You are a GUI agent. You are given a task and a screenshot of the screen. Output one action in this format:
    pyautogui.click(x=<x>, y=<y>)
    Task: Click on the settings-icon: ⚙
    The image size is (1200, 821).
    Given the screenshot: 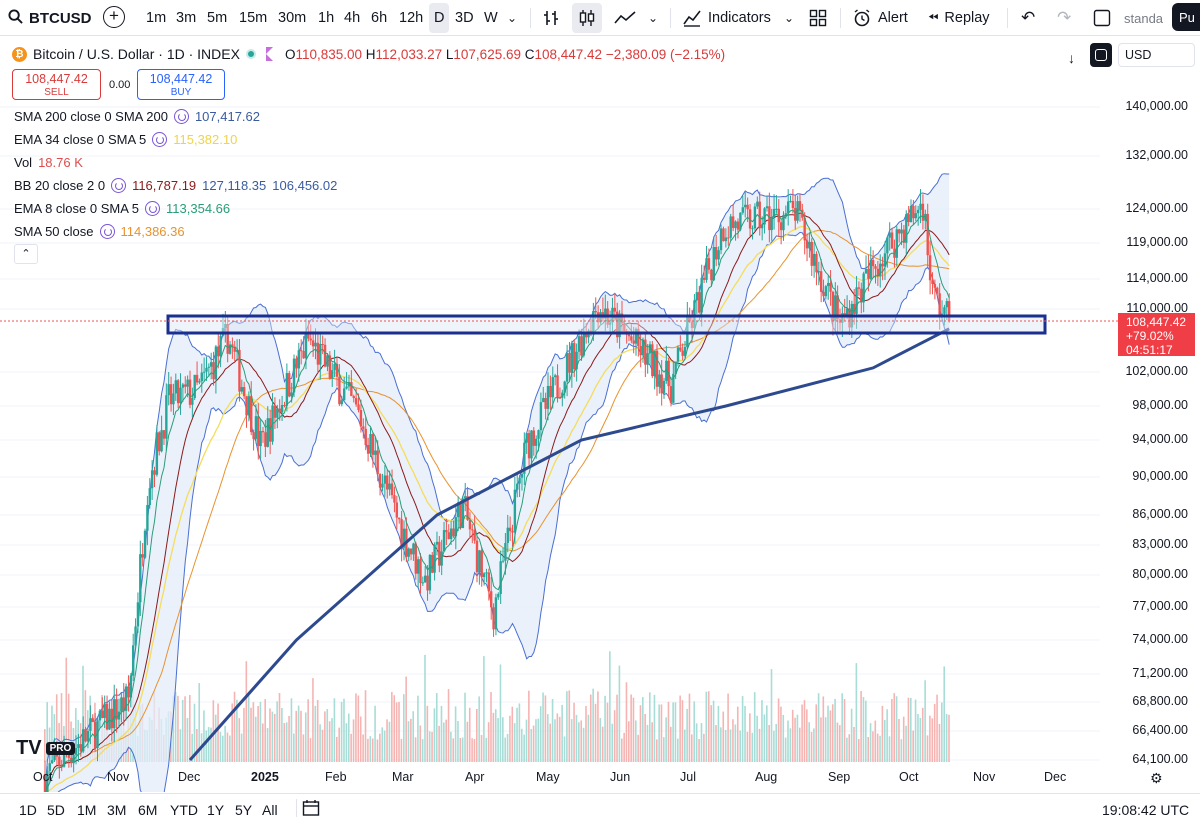 What is the action you would take?
    pyautogui.click(x=1156, y=778)
    